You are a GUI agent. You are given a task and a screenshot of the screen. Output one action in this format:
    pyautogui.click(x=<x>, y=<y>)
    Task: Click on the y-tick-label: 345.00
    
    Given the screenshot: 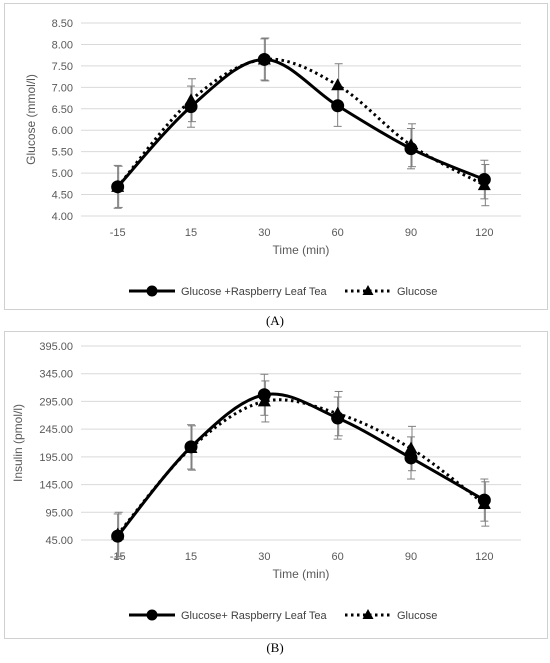 What is the action you would take?
    pyautogui.click(x=56, y=375)
    